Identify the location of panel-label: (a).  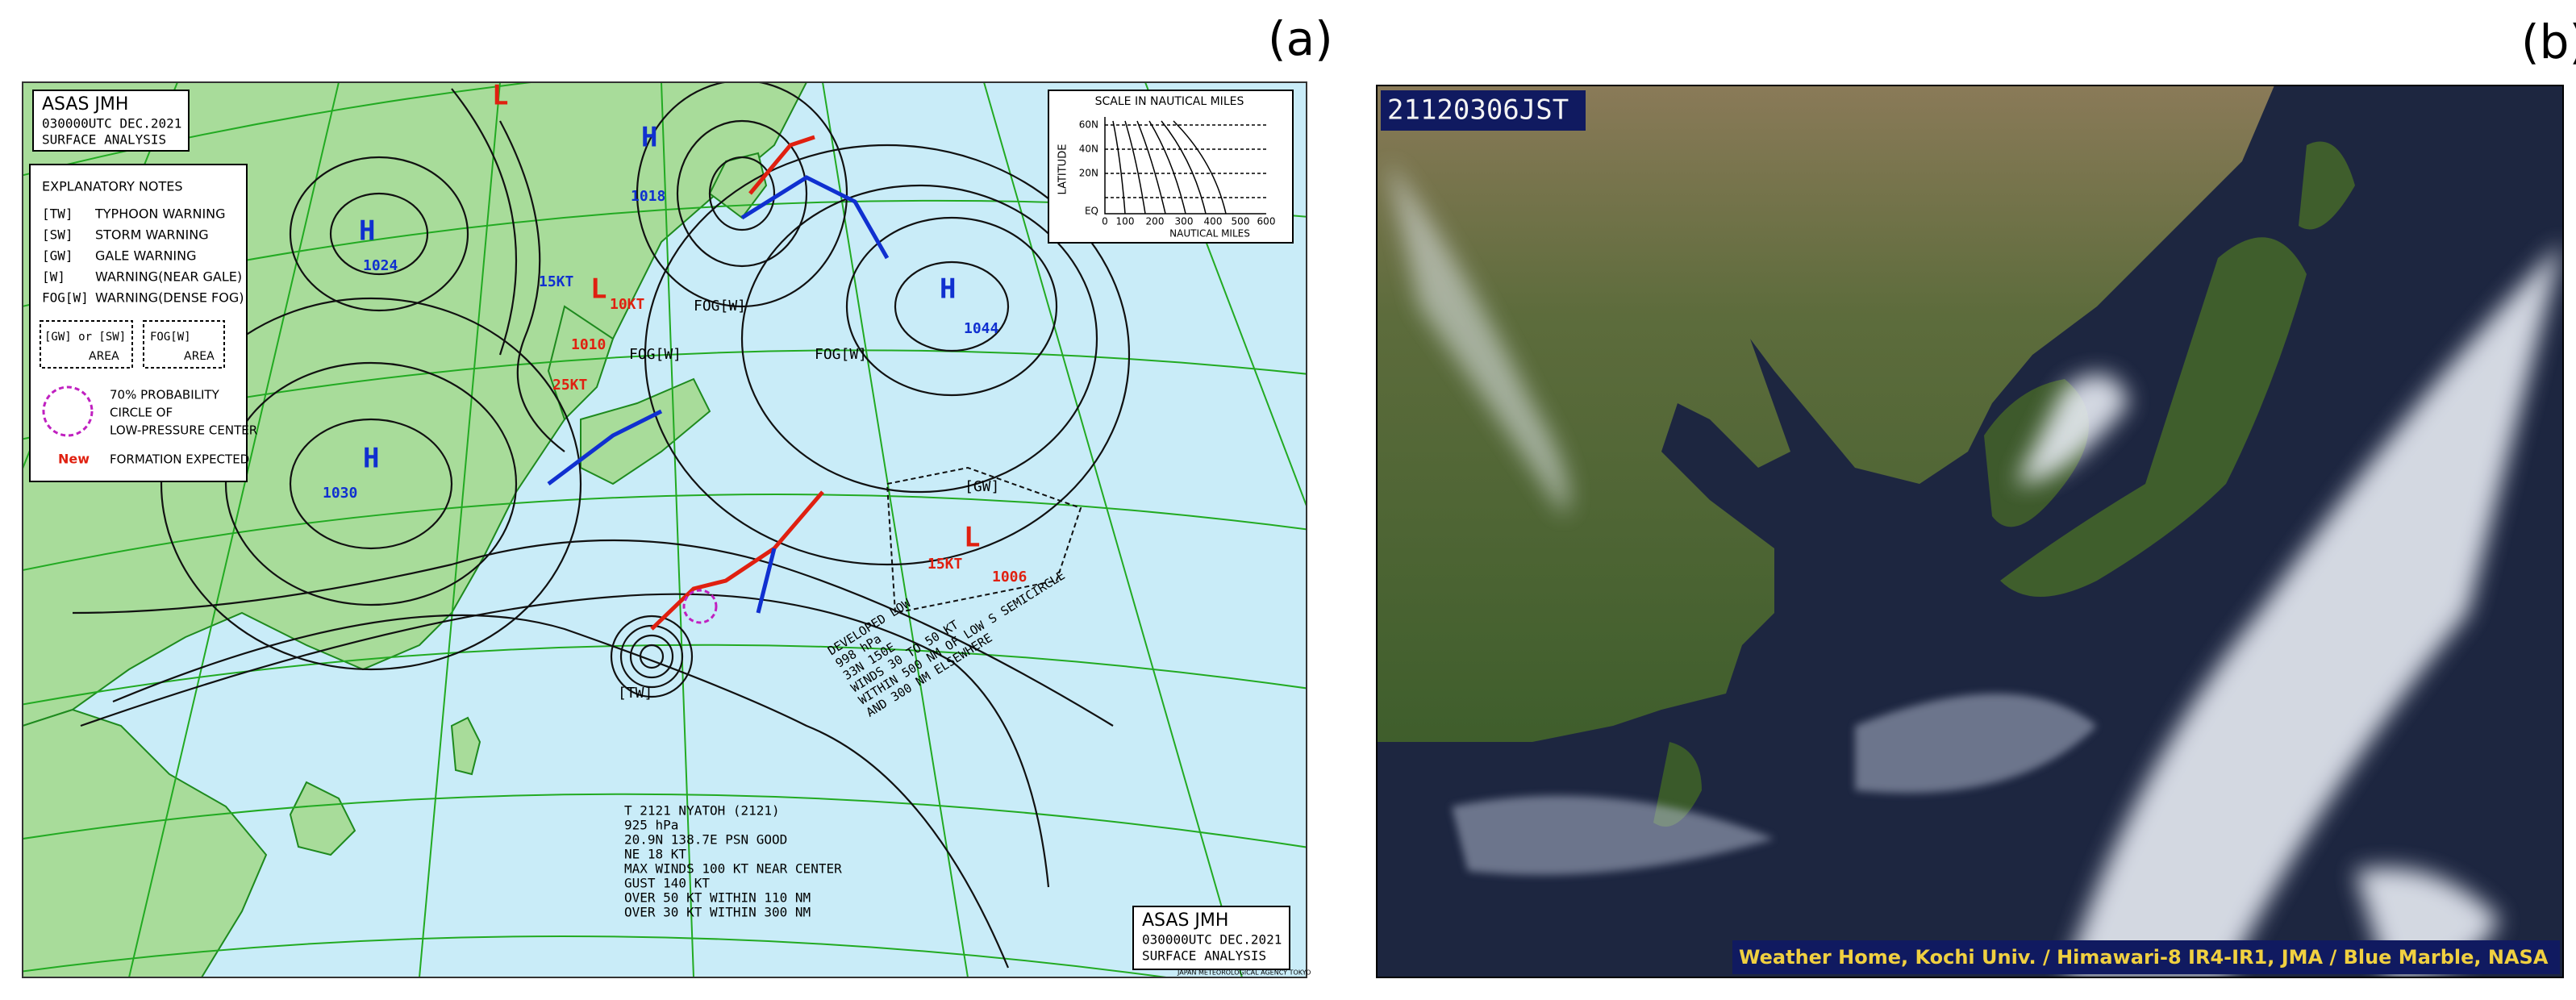
(1300, 38).